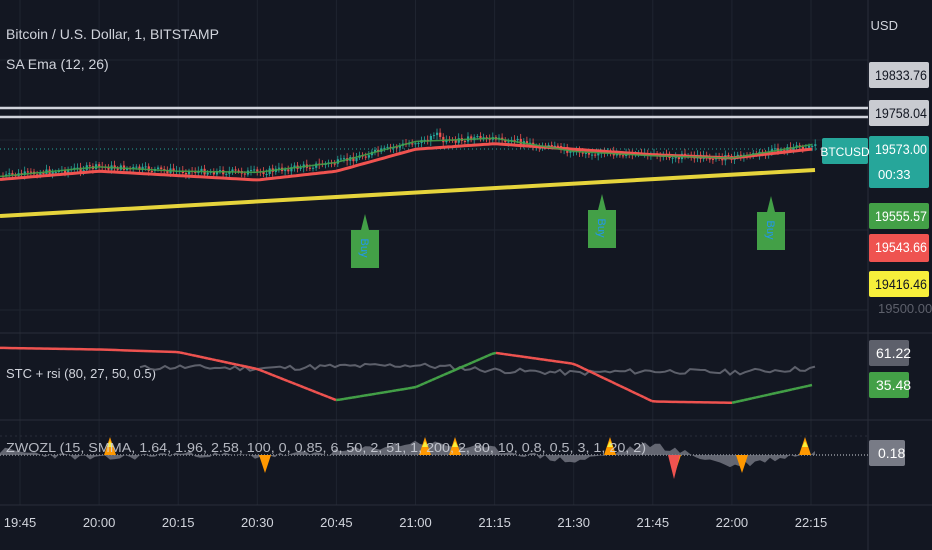 The image size is (932, 550). What do you see at coordinates (336, 522) in the screenshot?
I see `time-label: 20:45` at bounding box center [336, 522].